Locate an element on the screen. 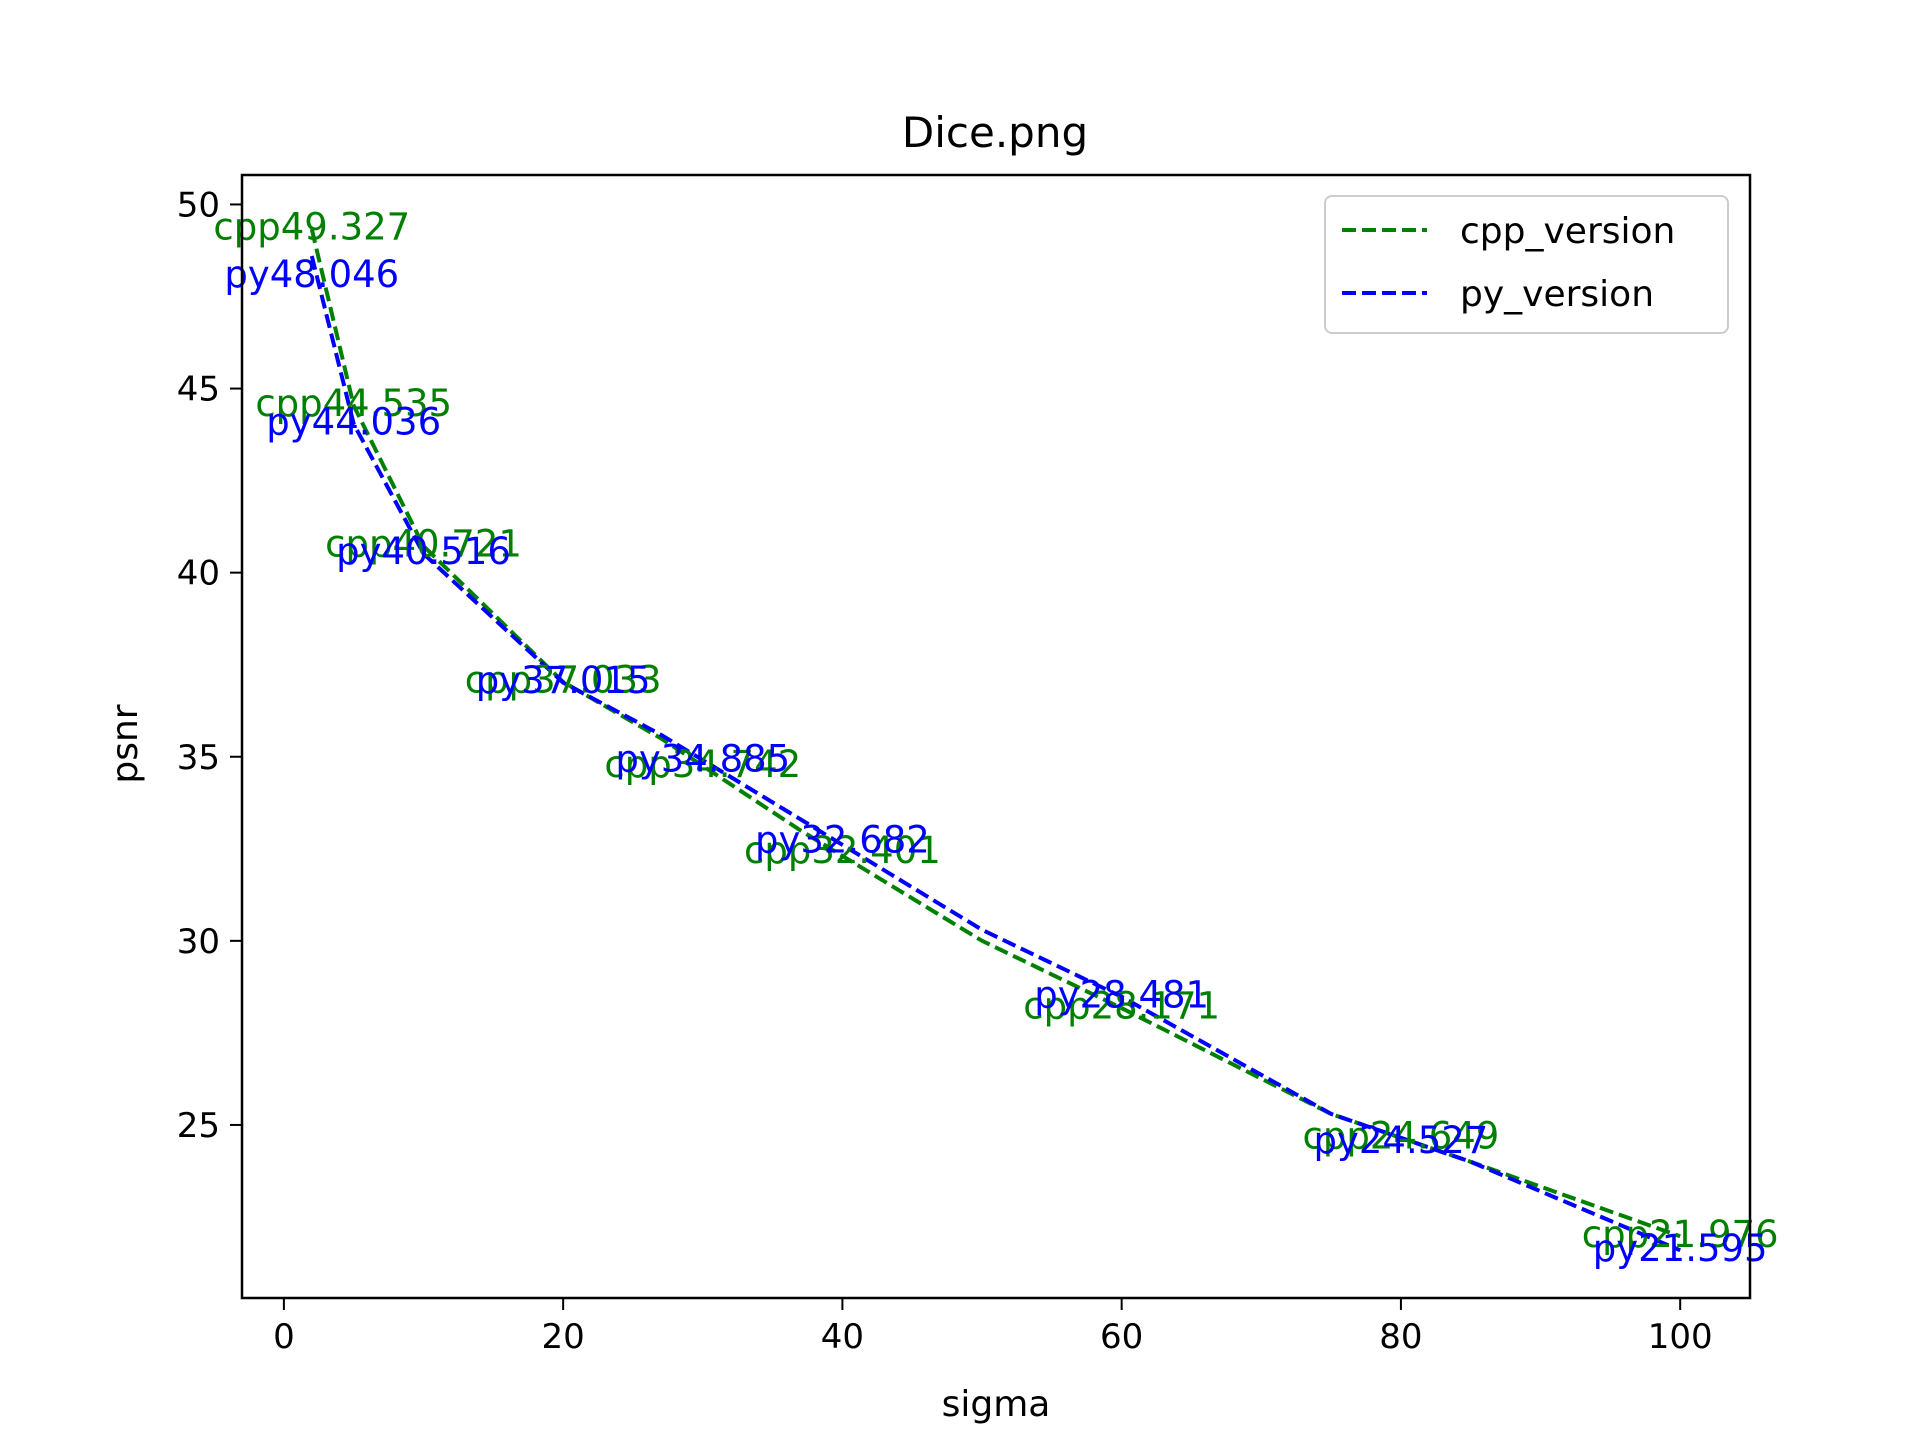  y-axis: 25 30 35 40 45 50 is located at coordinates (209, 665).